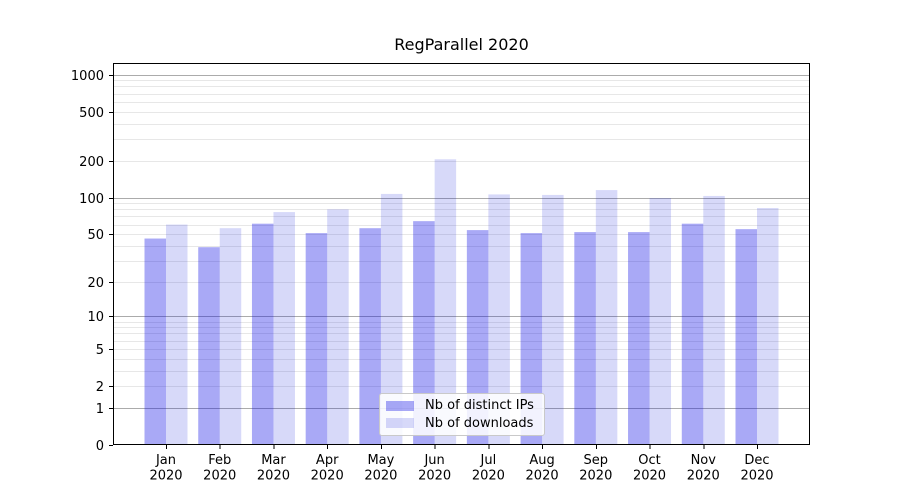 The height and width of the screenshot is (500, 900). What do you see at coordinates (273, 460) in the screenshot?
I see `x-tick-label-month: Mar` at bounding box center [273, 460].